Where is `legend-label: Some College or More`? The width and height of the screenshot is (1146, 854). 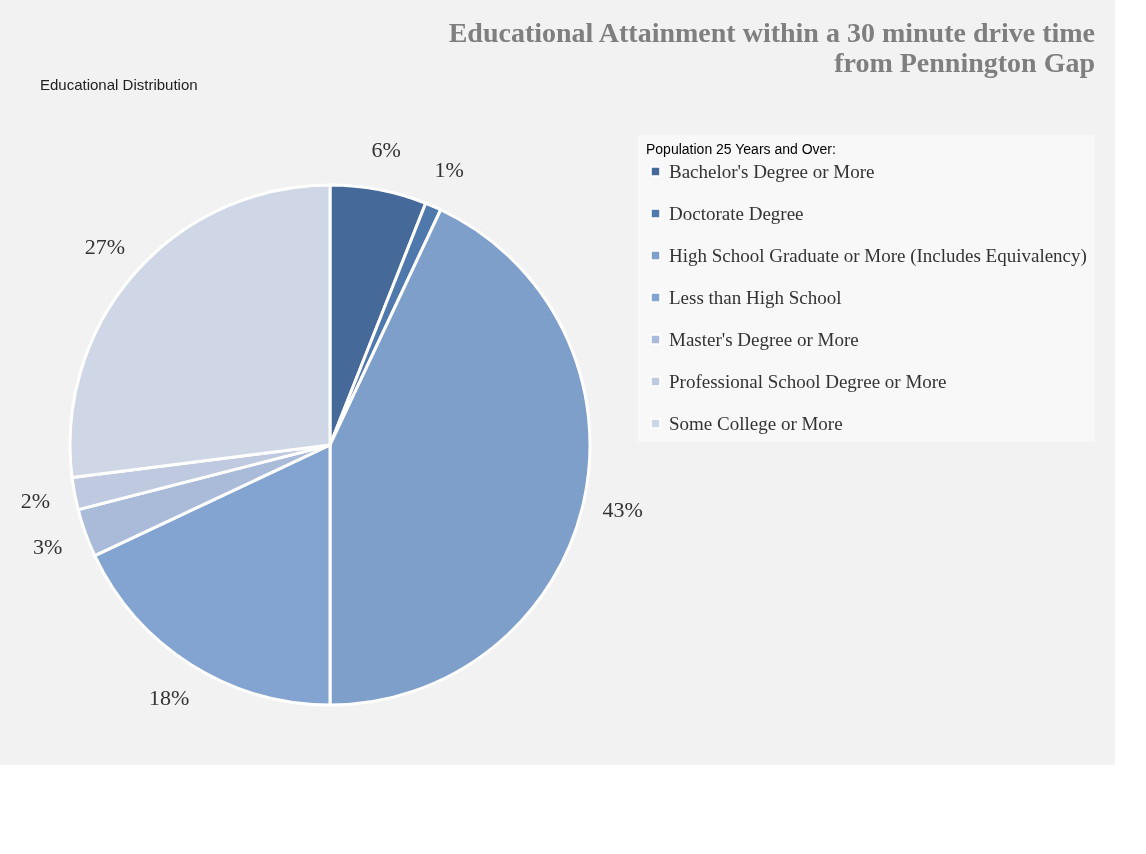 legend-label: Some College or More is located at coordinates (756, 423).